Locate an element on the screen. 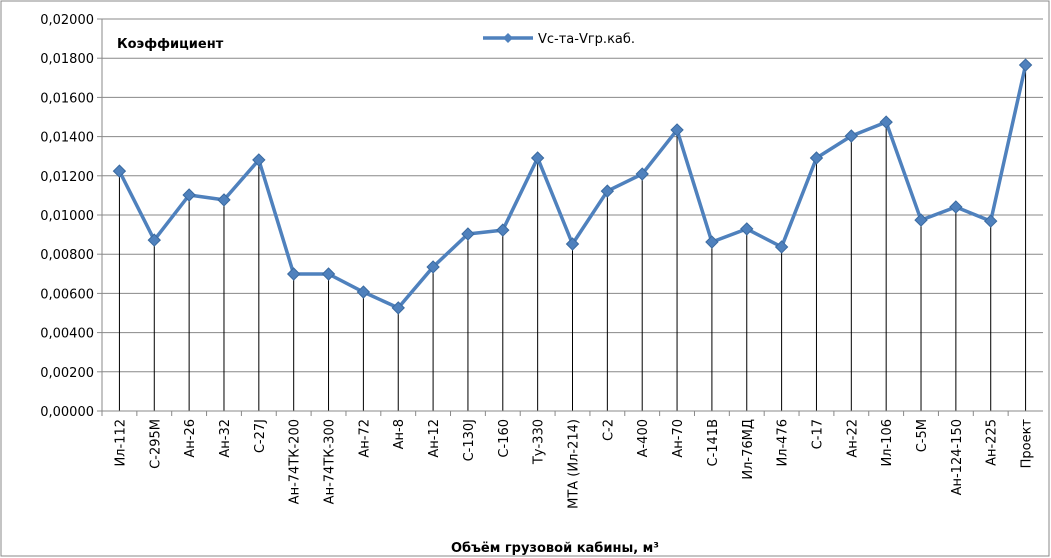 The height and width of the screenshot is (558, 1051). x-tick-label: С-295М is located at coordinates (155, 444).